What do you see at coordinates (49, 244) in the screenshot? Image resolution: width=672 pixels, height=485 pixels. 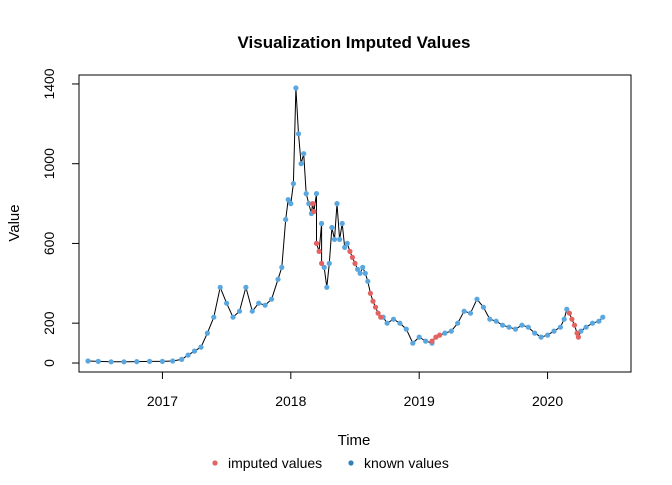 I see `y-tick-label: 600` at bounding box center [49, 244].